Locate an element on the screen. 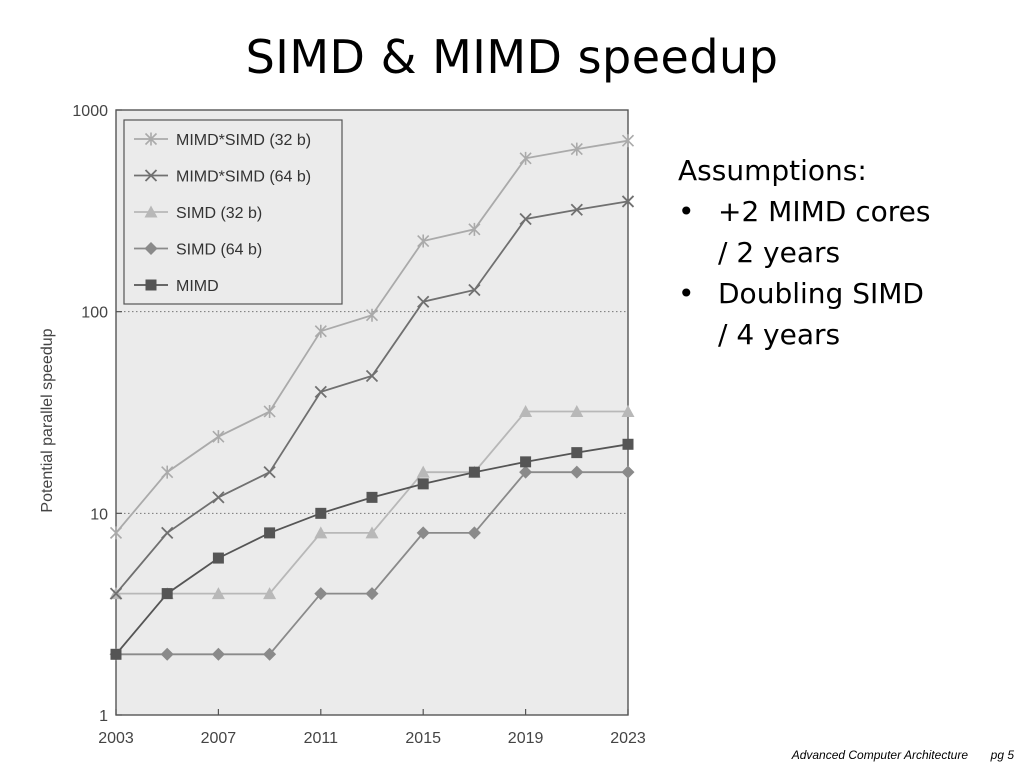  footer-course-name: Advanced Computer Architecture is located at coordinates (879, 755).